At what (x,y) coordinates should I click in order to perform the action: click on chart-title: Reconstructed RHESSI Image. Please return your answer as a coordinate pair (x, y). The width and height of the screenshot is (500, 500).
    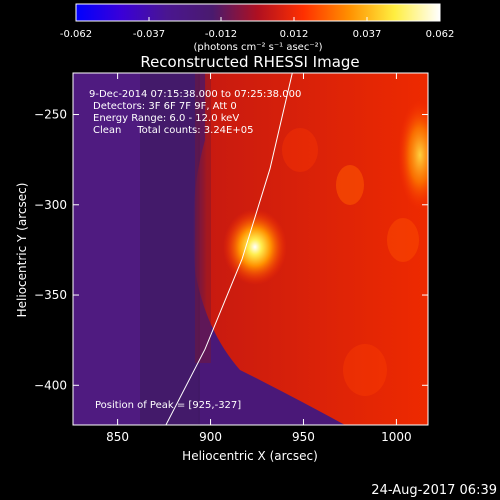
    Looking at the image, I should click on (249, 62).